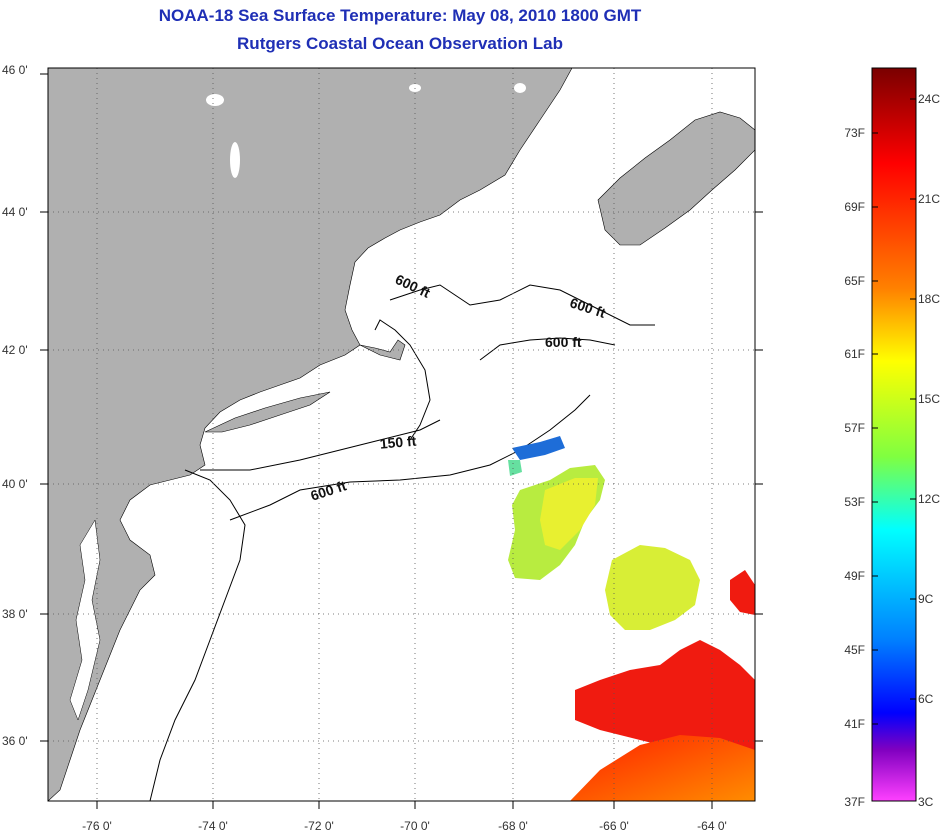 This screenshot has width=944, height=840. I want to click on colorbar-f-label: 37F, so click(854, 802).